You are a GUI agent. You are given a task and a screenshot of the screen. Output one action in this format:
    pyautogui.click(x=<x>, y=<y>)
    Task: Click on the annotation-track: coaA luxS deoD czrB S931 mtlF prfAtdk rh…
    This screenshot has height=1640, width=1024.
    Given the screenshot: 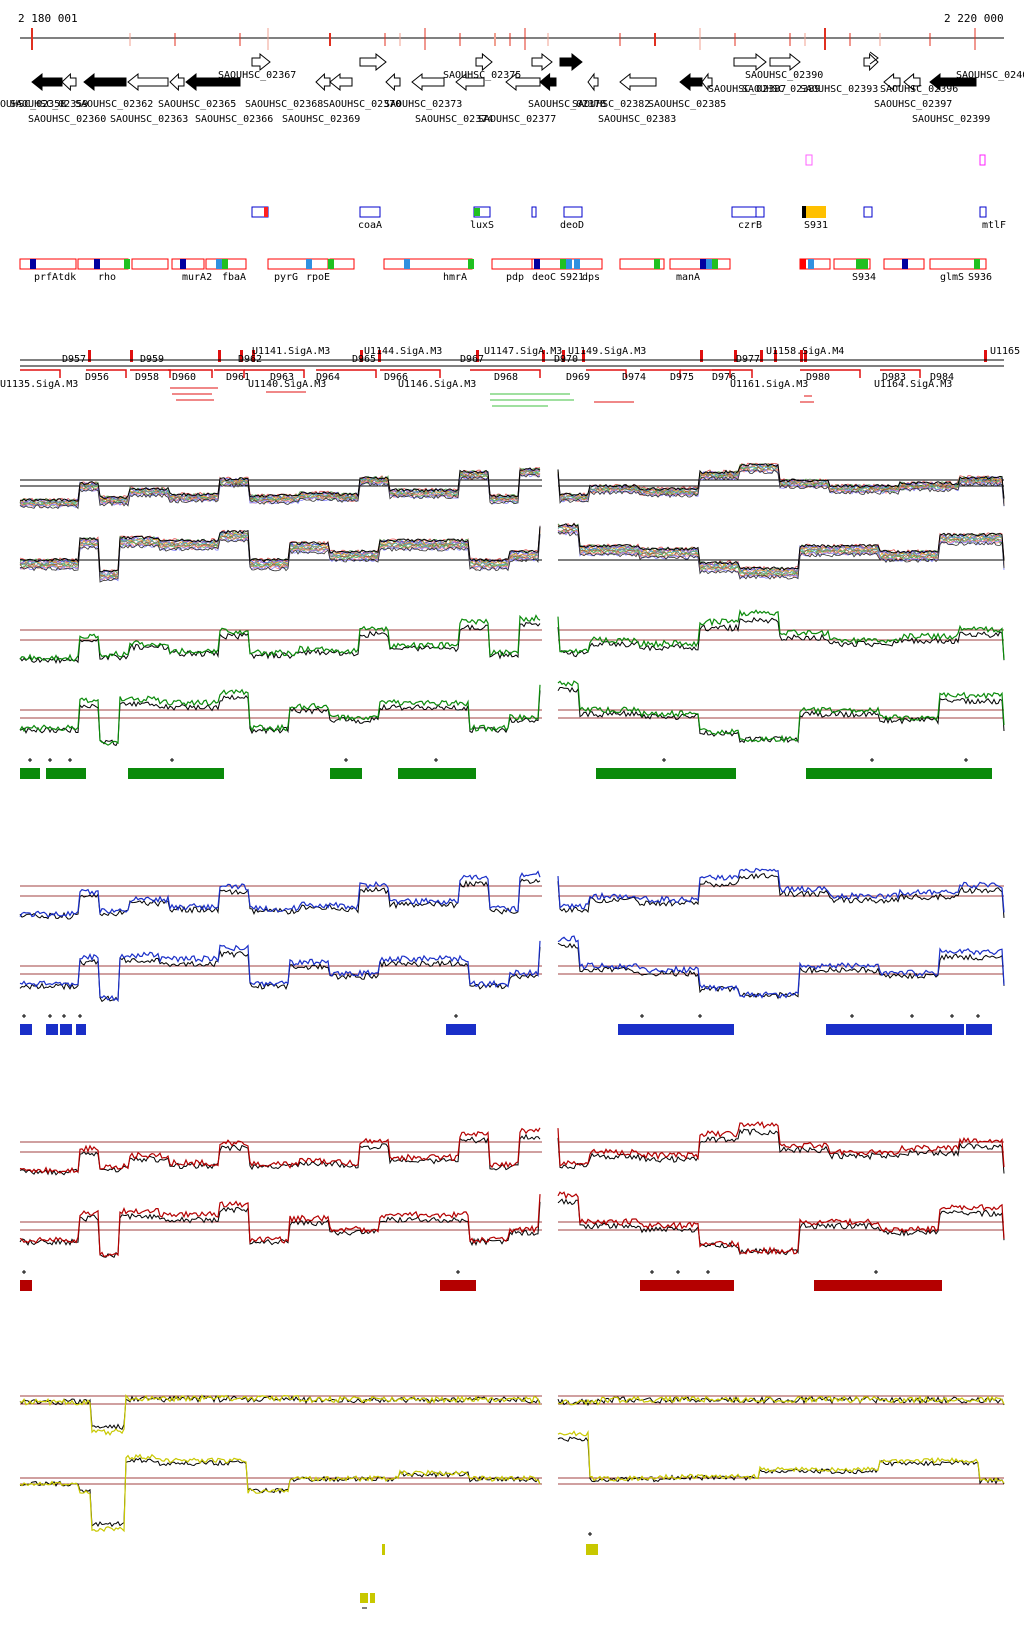 What is the action you would take?
    pyautogui.click(x=512, y=218)
    